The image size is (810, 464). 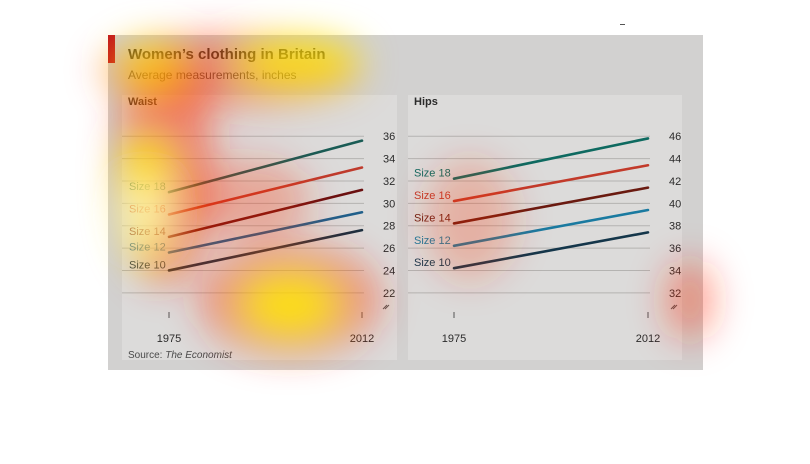 I want to click on y-tick-label: 40, so click(x=675, y=204).